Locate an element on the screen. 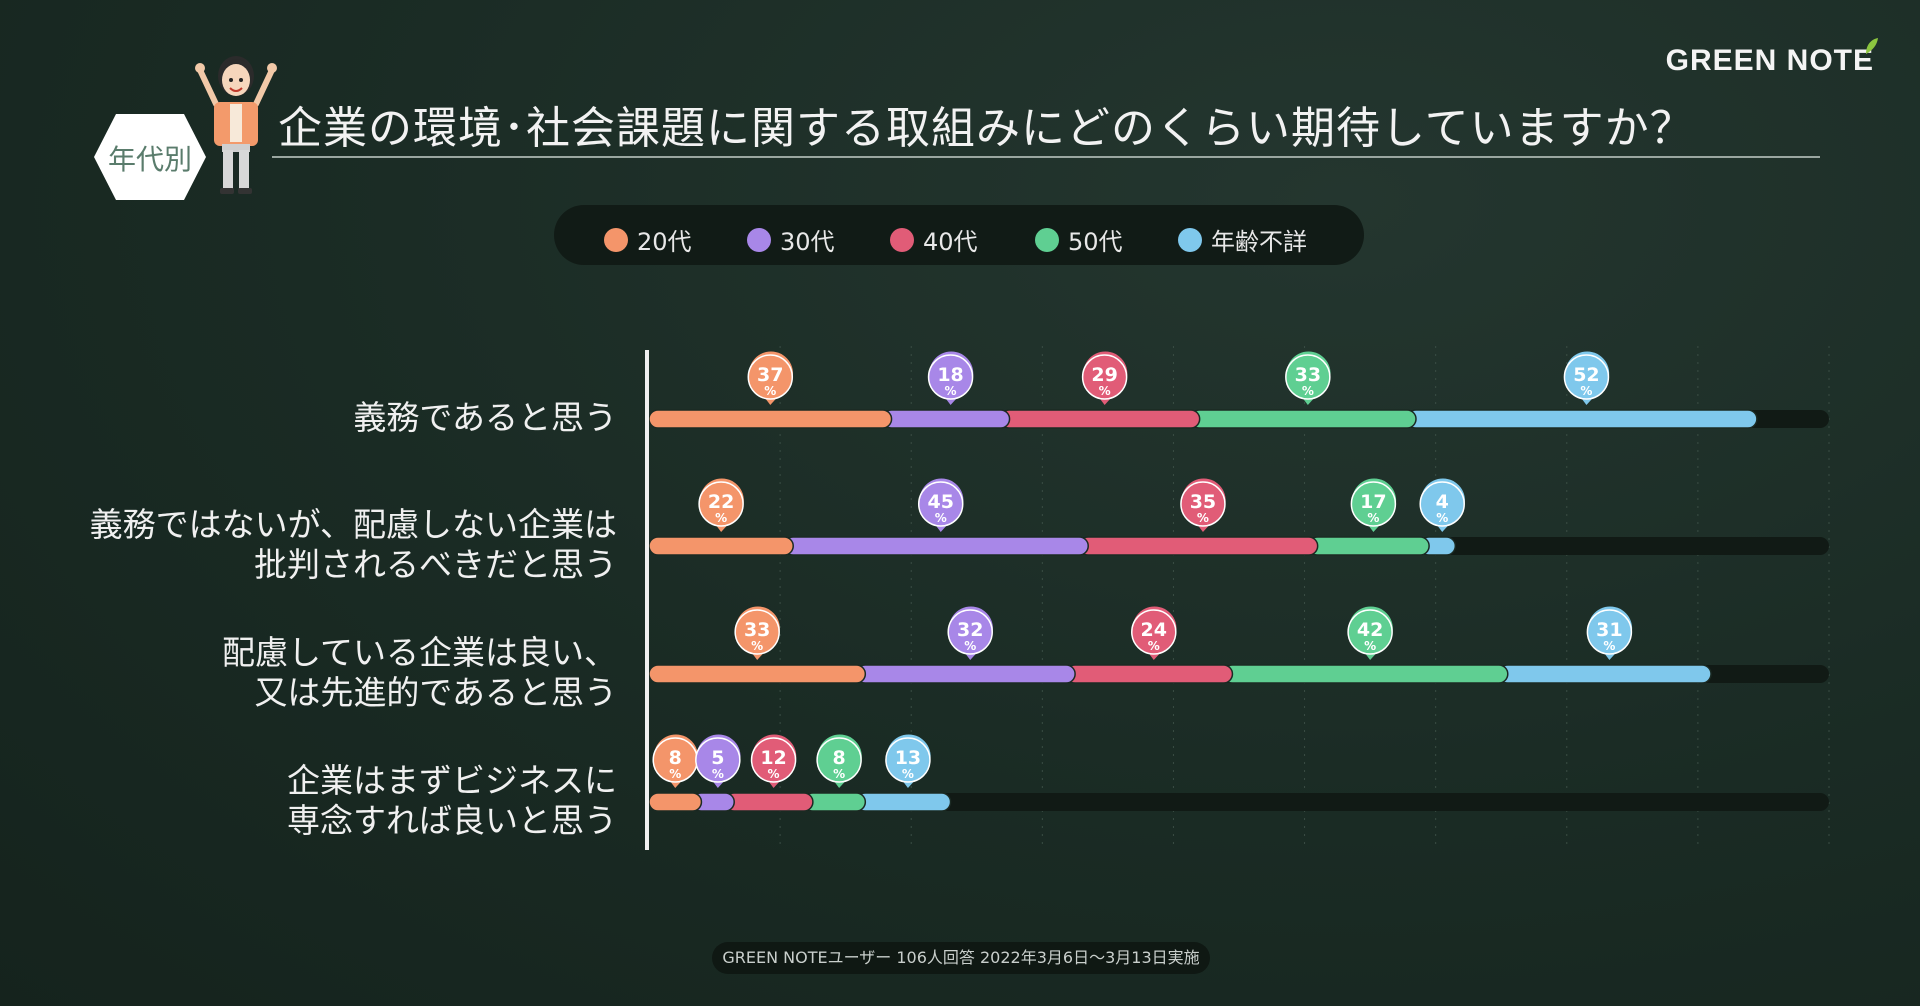 This screenshot has width=1920, height=1006. value-pin-head-advanced-unknown-age is located at coordinates (1609, 632).